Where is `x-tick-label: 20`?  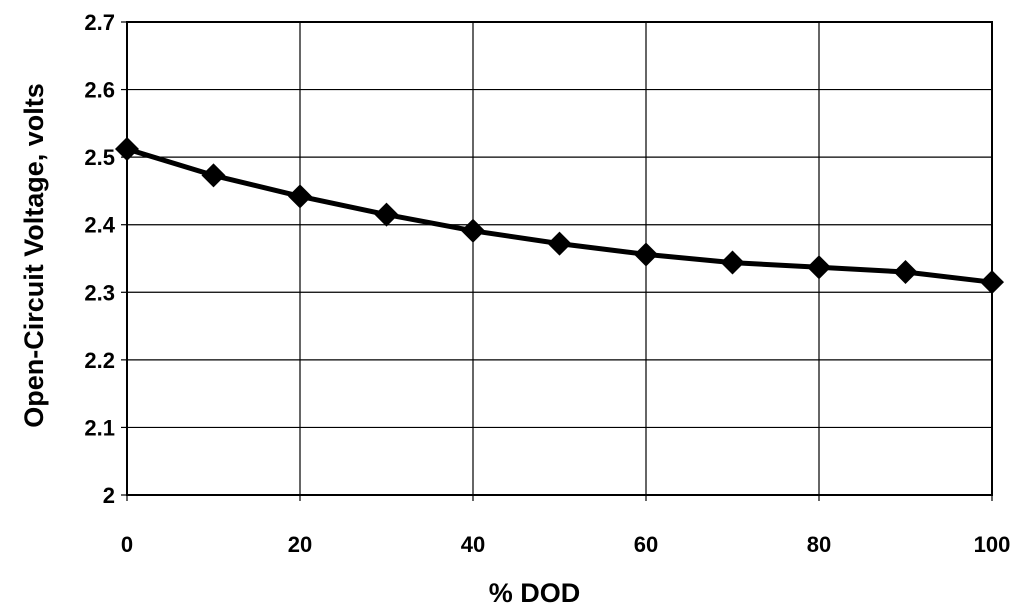 x-tick-label: 20 is located at coordinates (300, 544).